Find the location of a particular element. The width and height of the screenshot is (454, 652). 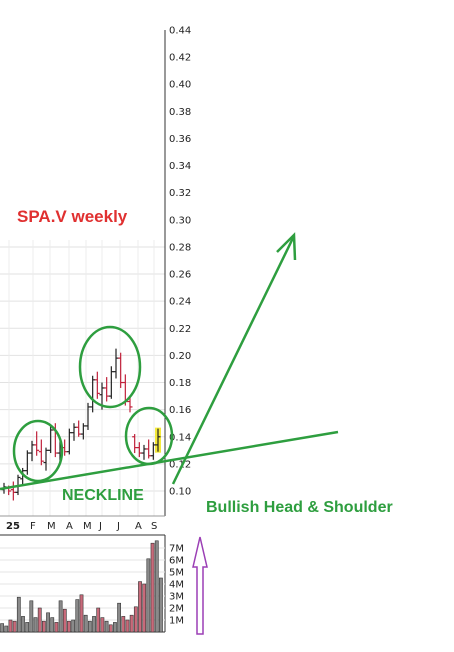

chart-title: SPA.V weekly is located at coordinates (72, 216).